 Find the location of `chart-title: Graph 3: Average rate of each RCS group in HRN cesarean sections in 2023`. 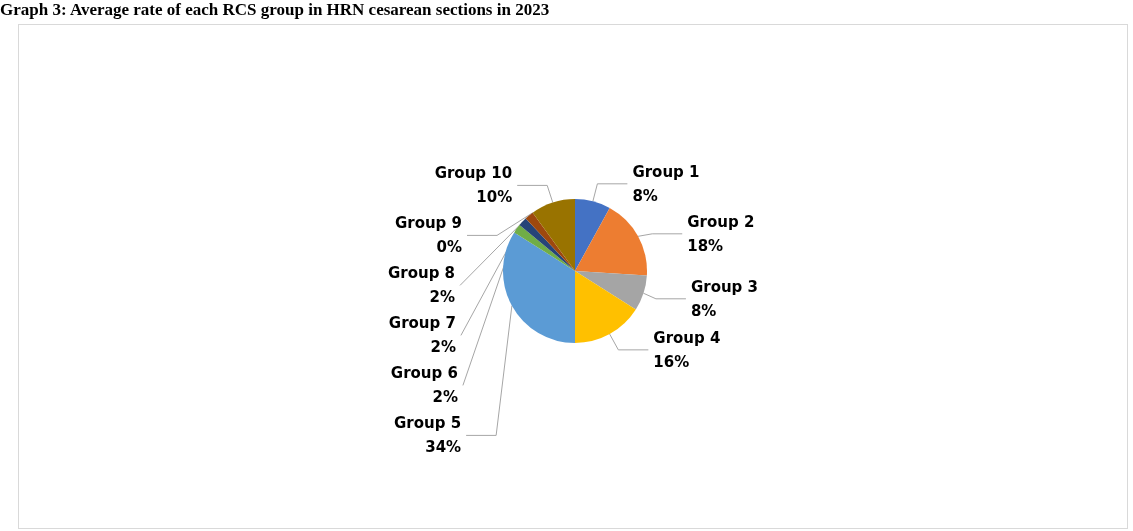

chart-title: Graph 3: Average rate of each RCS group in HRN cesarean sections in 2023 is located at coordinates (275, 10).